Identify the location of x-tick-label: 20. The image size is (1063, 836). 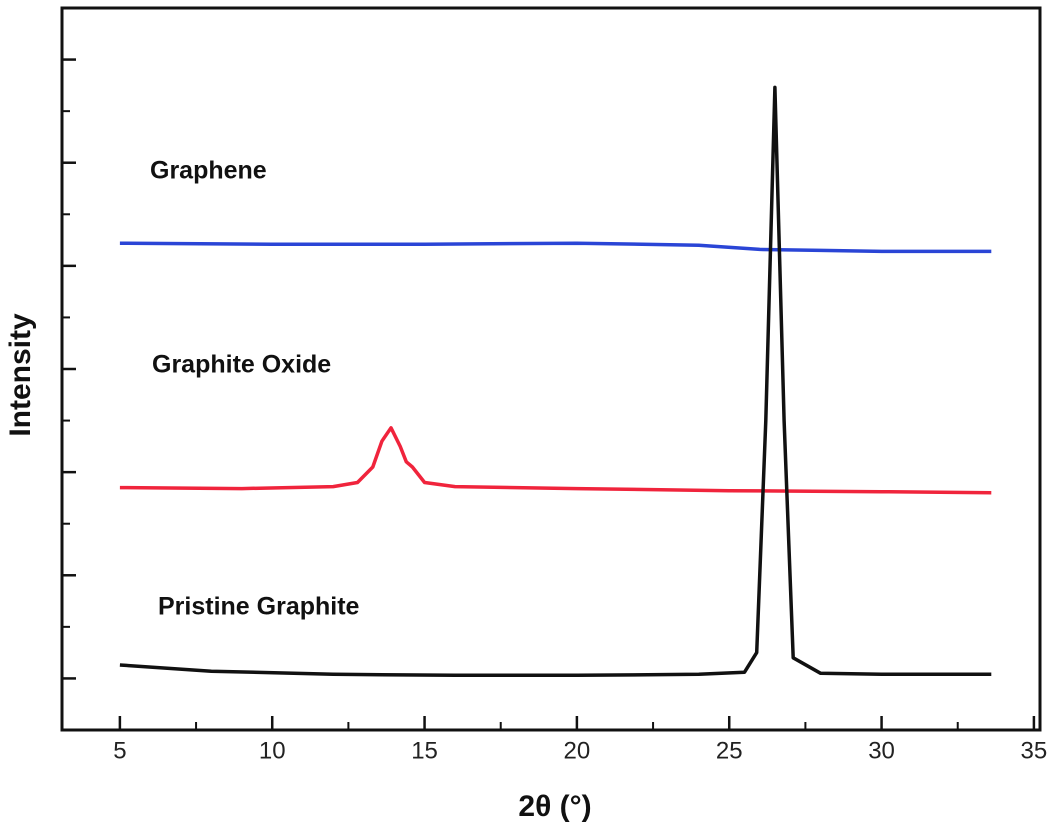
(577, 750).